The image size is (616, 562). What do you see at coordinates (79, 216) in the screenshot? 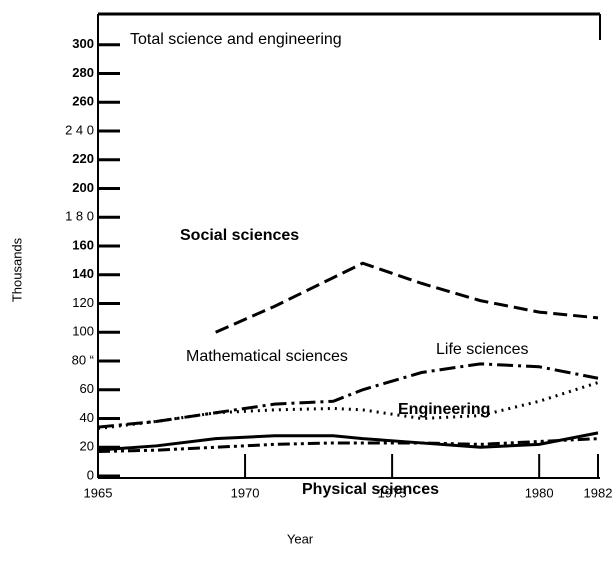
I see `y-tick-label: 1 8 0` at bounding box center [79, 216].